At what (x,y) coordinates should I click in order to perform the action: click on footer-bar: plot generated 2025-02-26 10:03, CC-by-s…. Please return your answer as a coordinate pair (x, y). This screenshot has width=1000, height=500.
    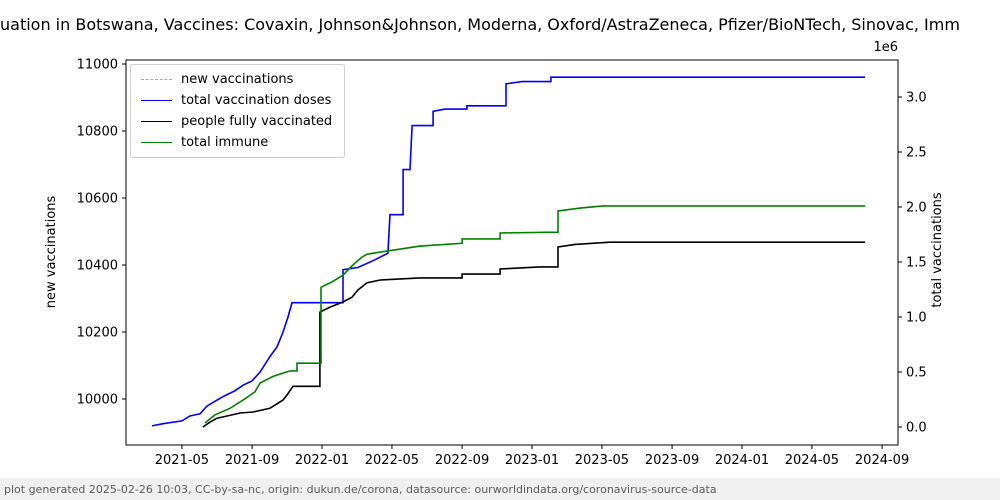
    Looking at the image, I should click on (500, 489).